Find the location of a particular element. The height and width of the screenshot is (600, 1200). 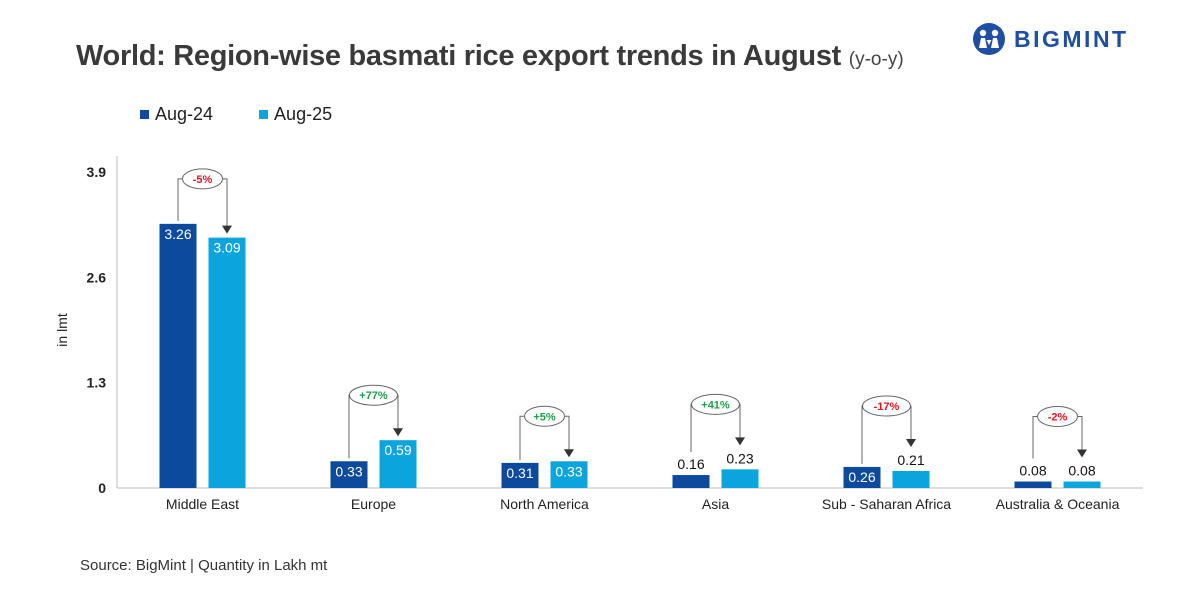

x-tick-label: Australia & Oceania is located at coordinates (1058, 504).